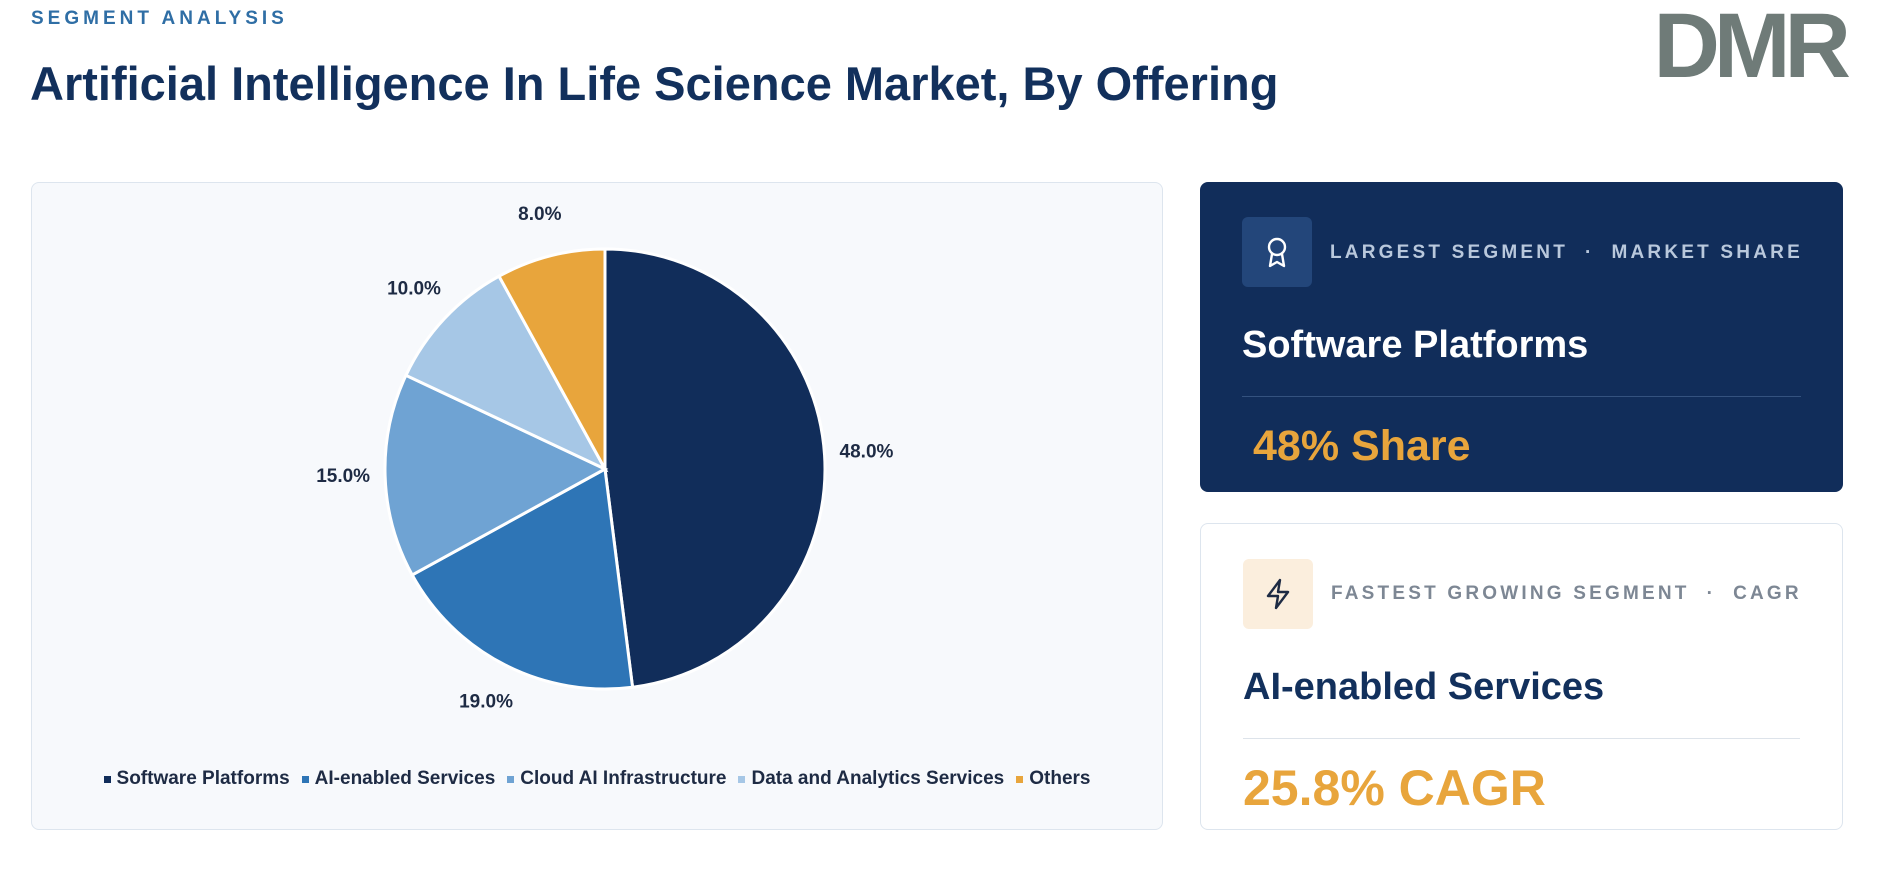  Describe the element at coordinates (539, 214) in the screenshot. I see `slice-label: 8.0%` at that location.